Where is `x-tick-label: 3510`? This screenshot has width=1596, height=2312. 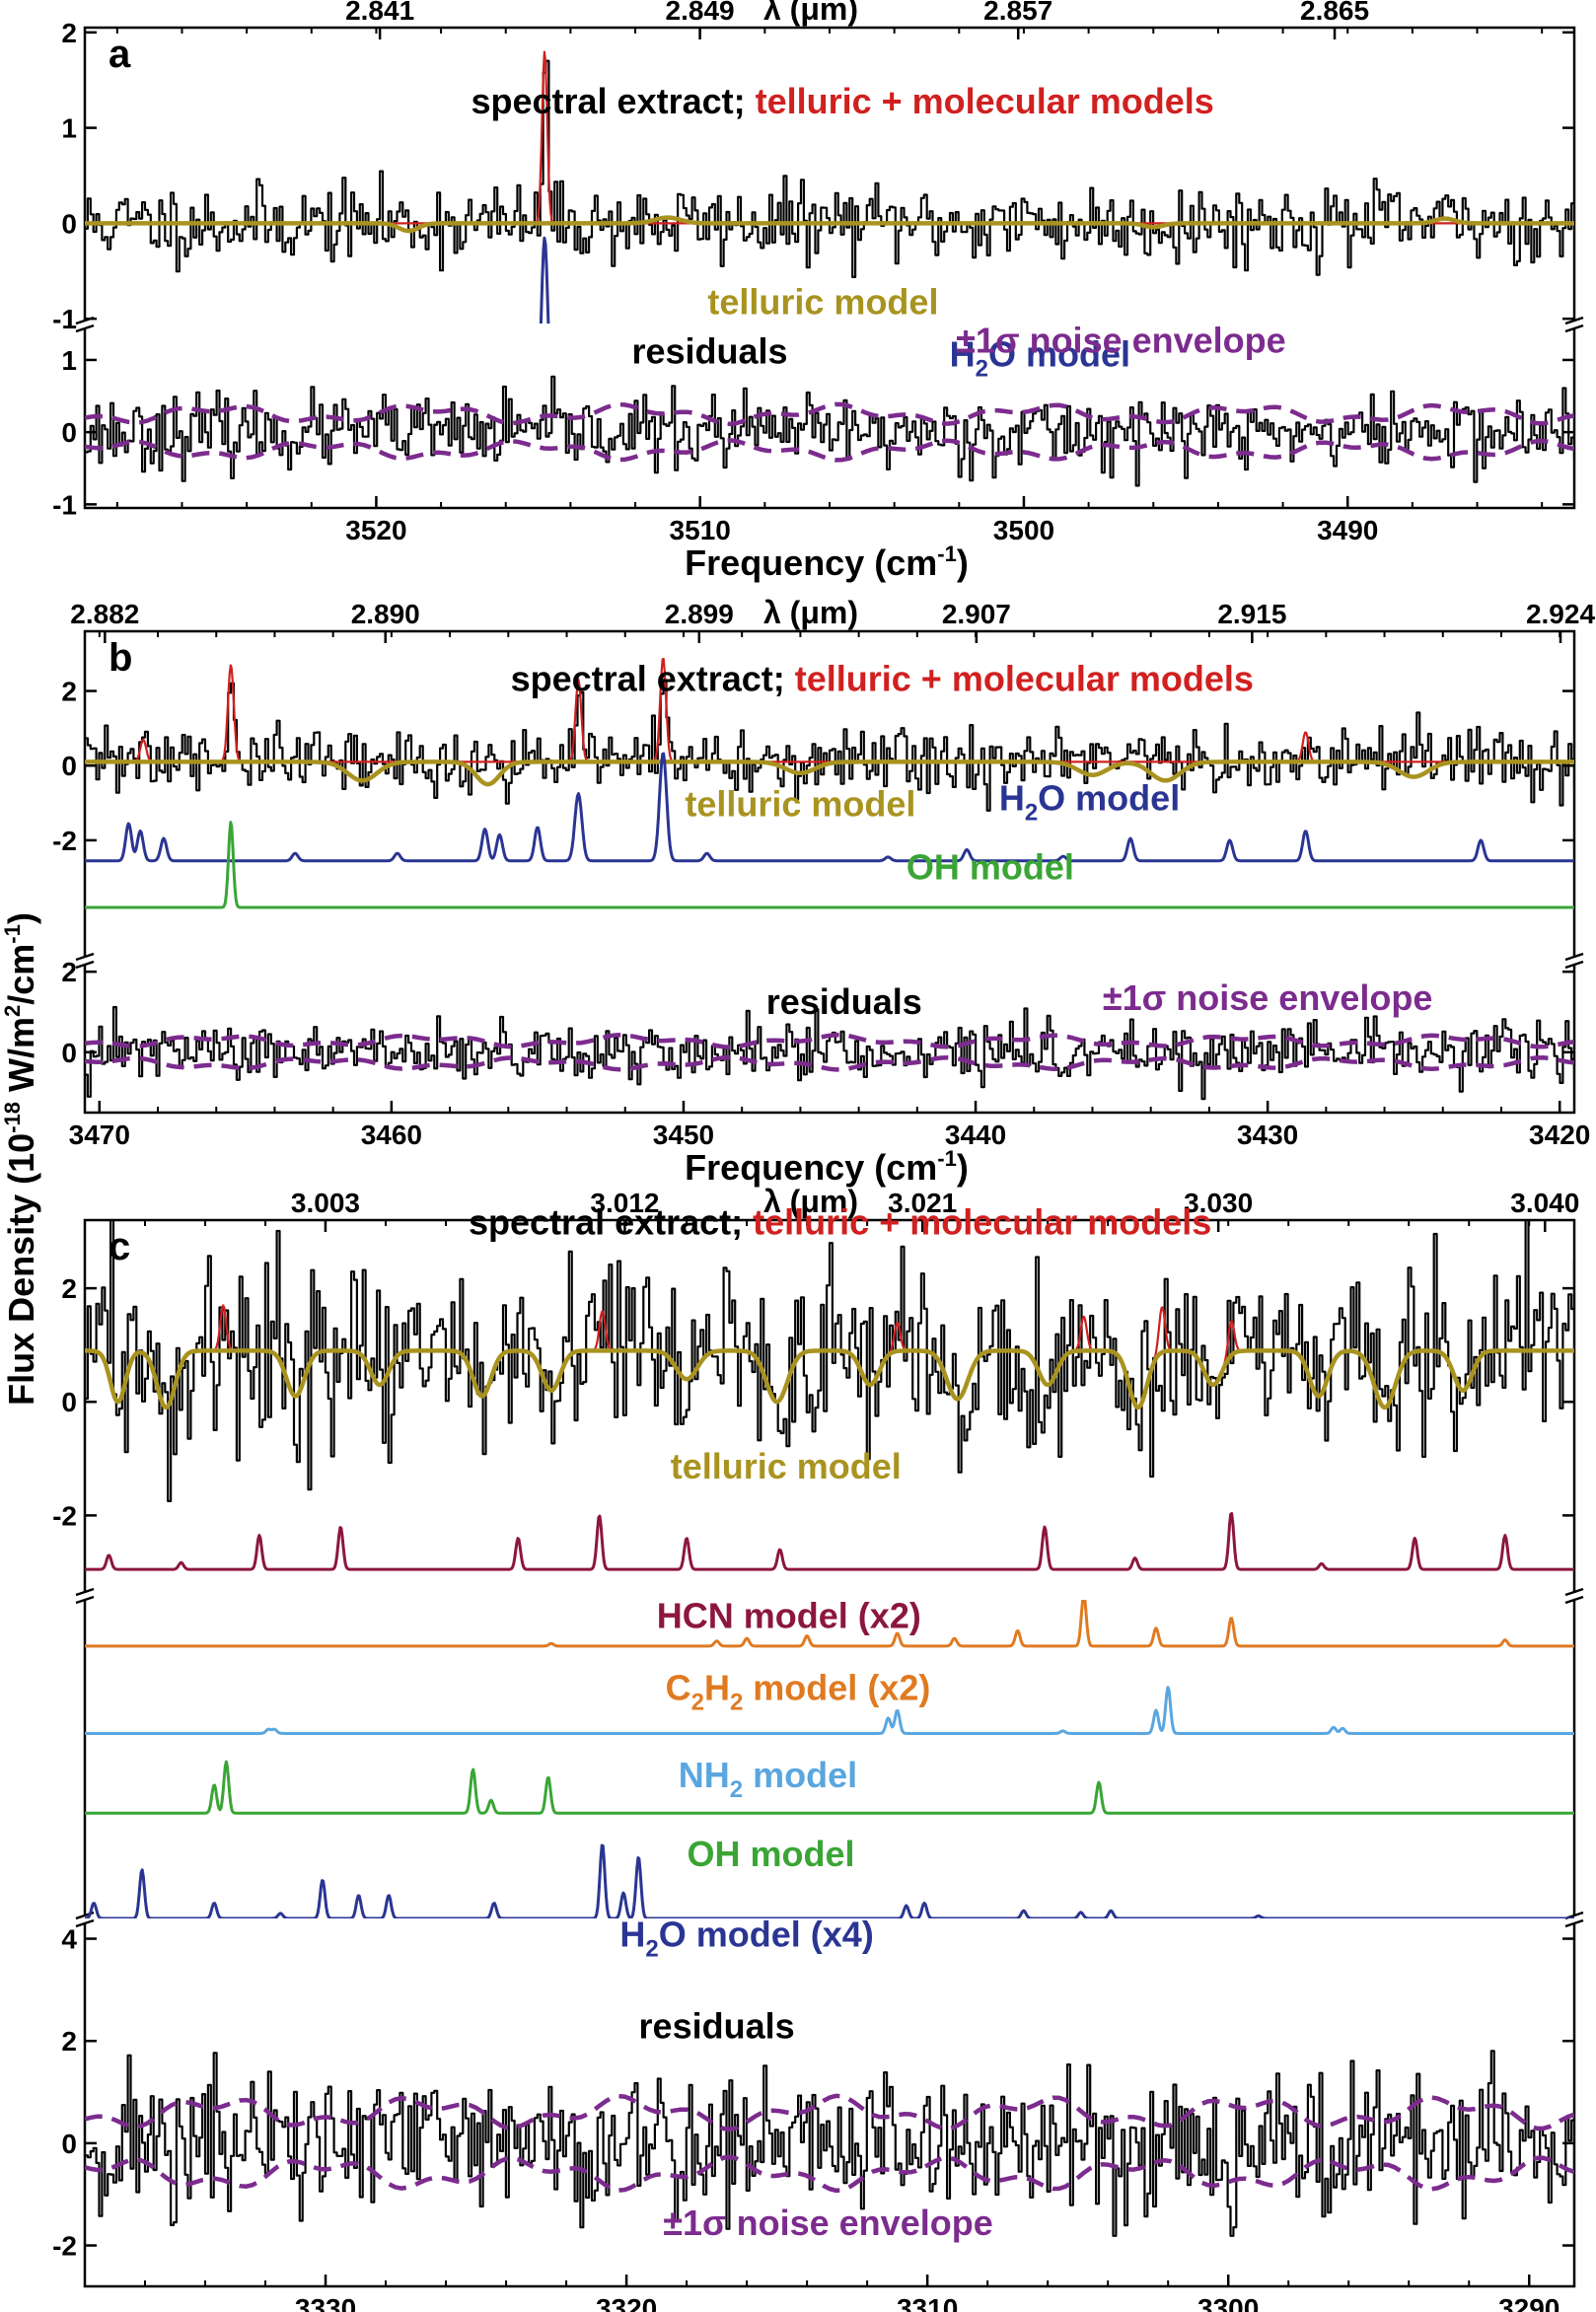
x-tick-label: 3510 is located at coordinates (700, 530).